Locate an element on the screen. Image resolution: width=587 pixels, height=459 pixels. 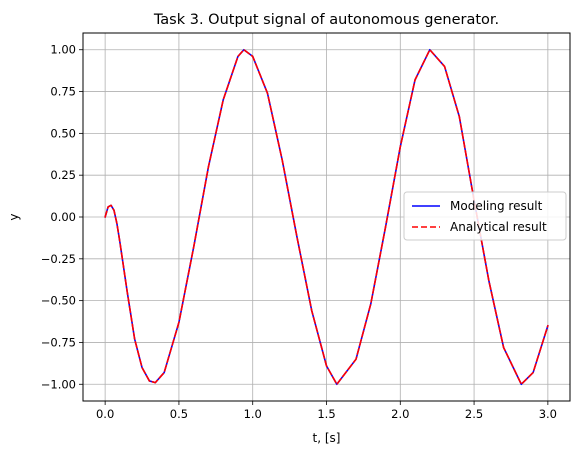
x-tick-label: 2.5 is located at coordinates (474, 414).